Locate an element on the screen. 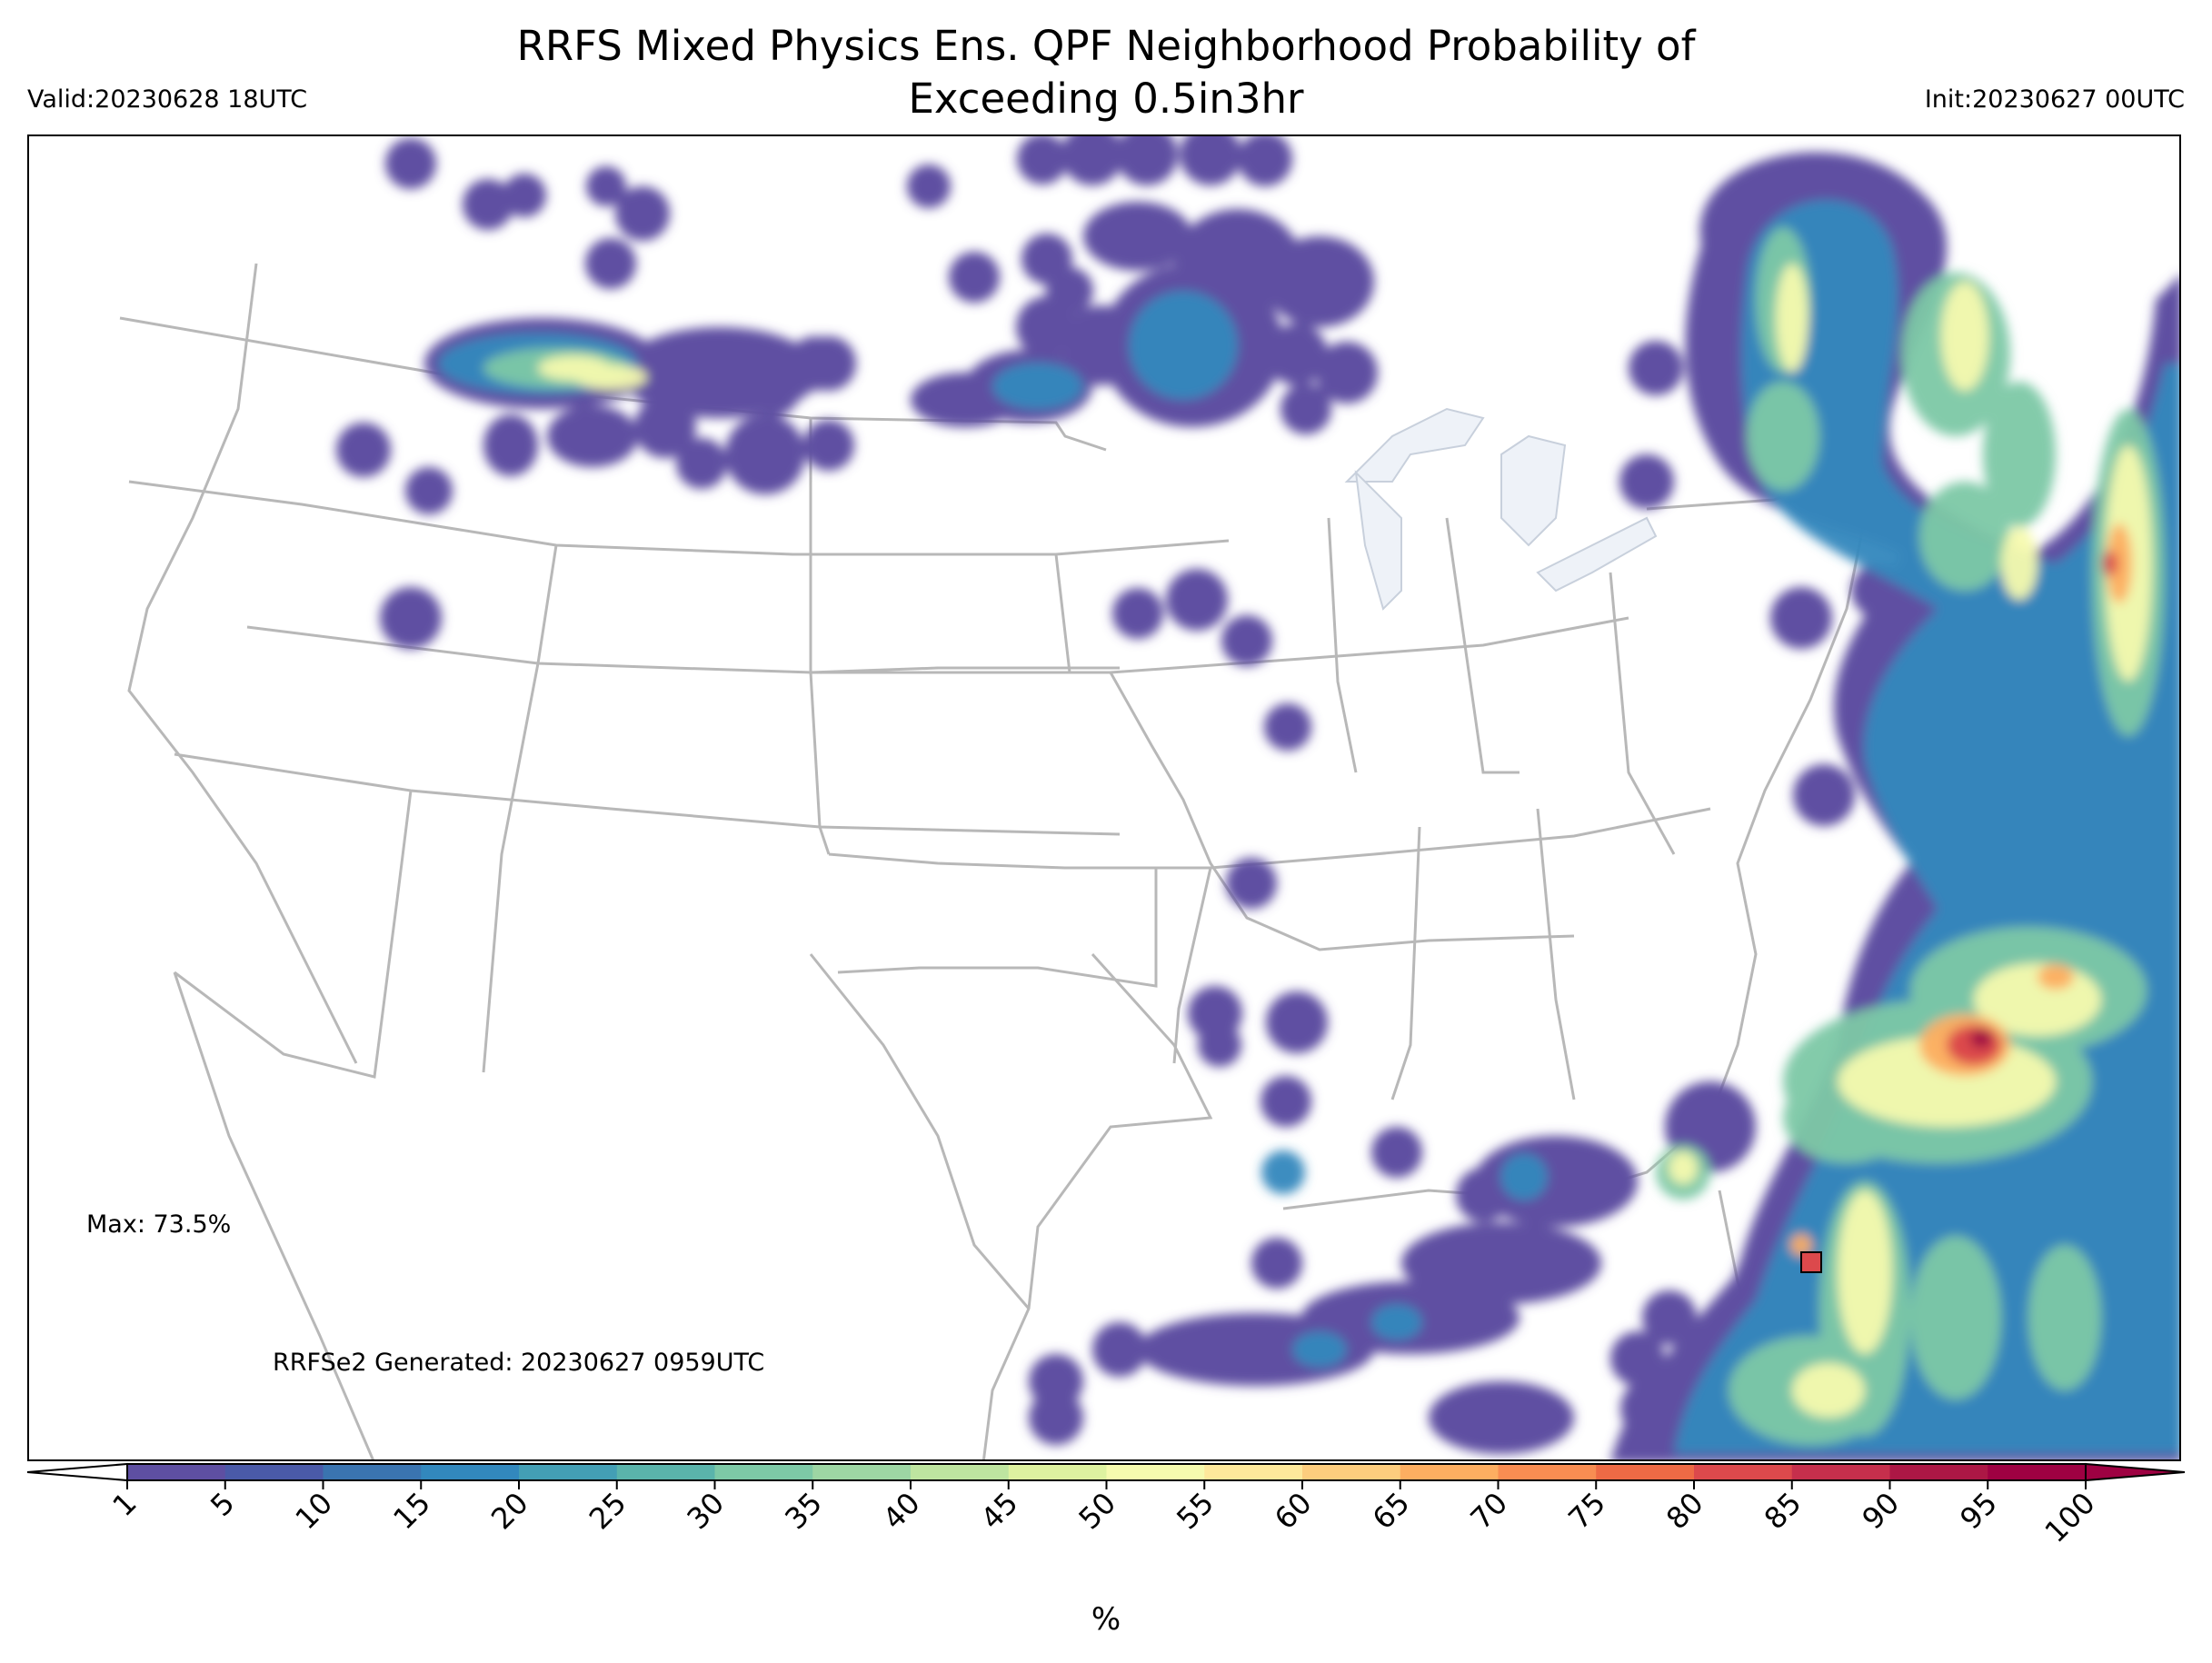 The image size is (2212, 1663). colorbar-tick-label: 70 is located at coordinates (1488, 1511).